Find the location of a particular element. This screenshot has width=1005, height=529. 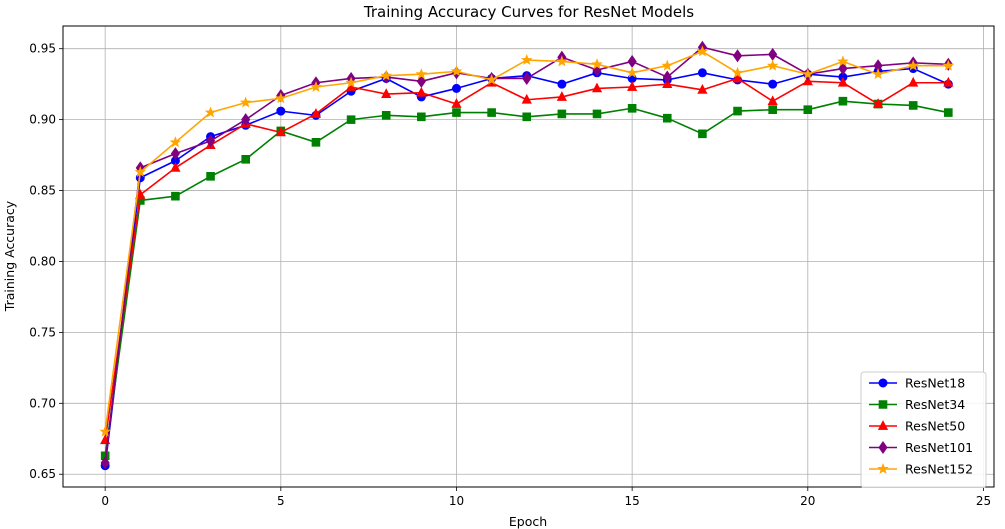

legend-item: ResNet50 is located at coordinates (917, 426).